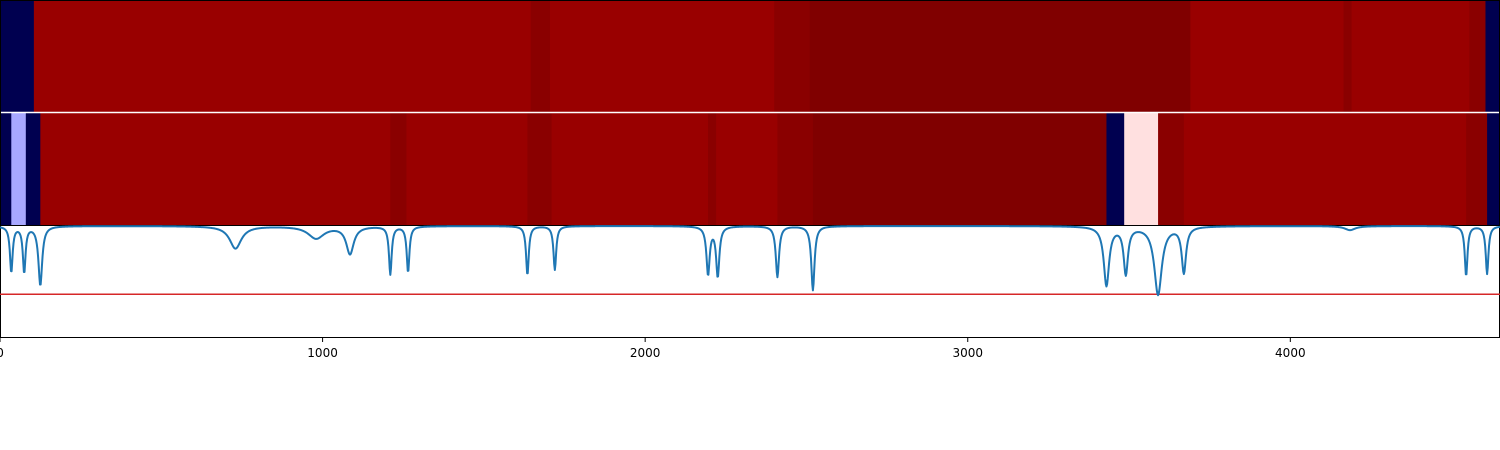 The width and height of the screenshot is (1500, 450). I want to click on x-tick-label: 2000, so click(645, 353).